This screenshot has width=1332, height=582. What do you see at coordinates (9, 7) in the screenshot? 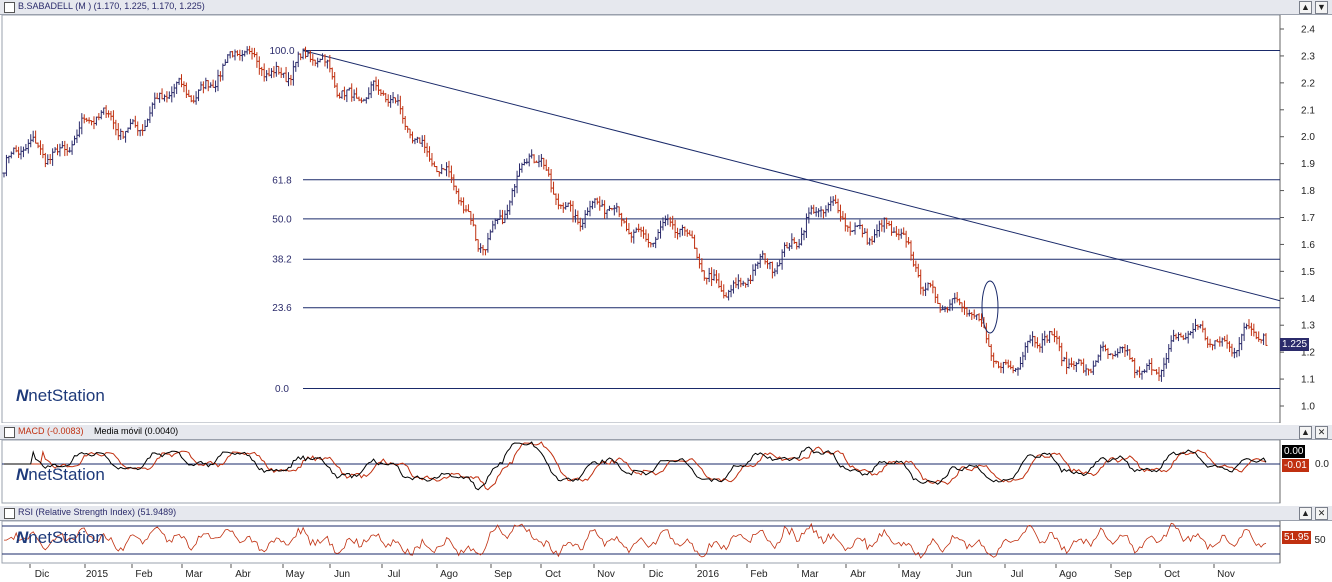
I see `panel-menu-icon` at bounding box center [9, 7].